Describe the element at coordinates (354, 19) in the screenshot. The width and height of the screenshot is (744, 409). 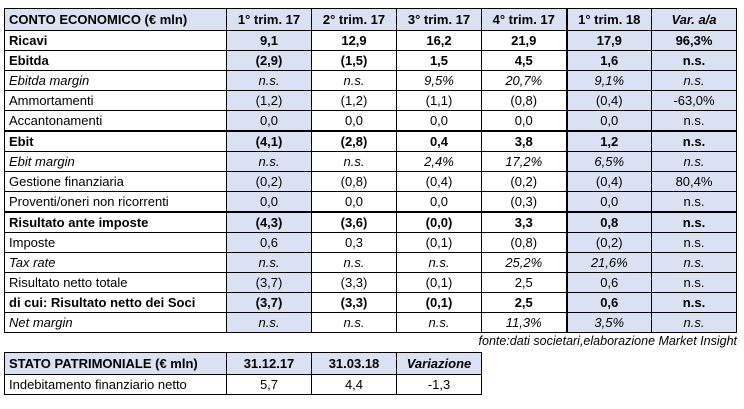
I see `column-header: 2° trim. 17` at that location.